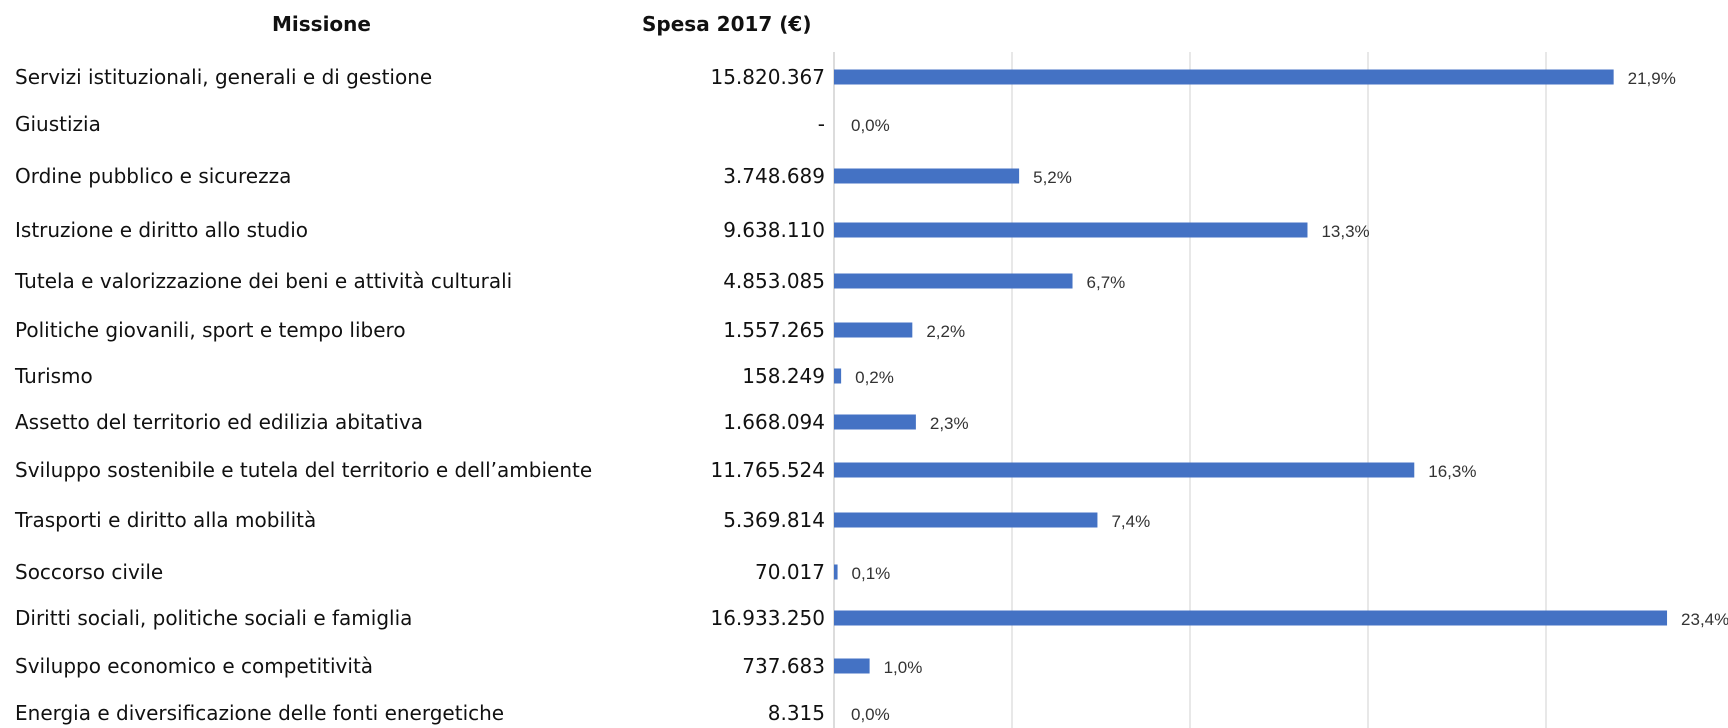 This screenshot has width=1728, height=728. I want to click on amount-value: 4.853.085, so click(774, 281).